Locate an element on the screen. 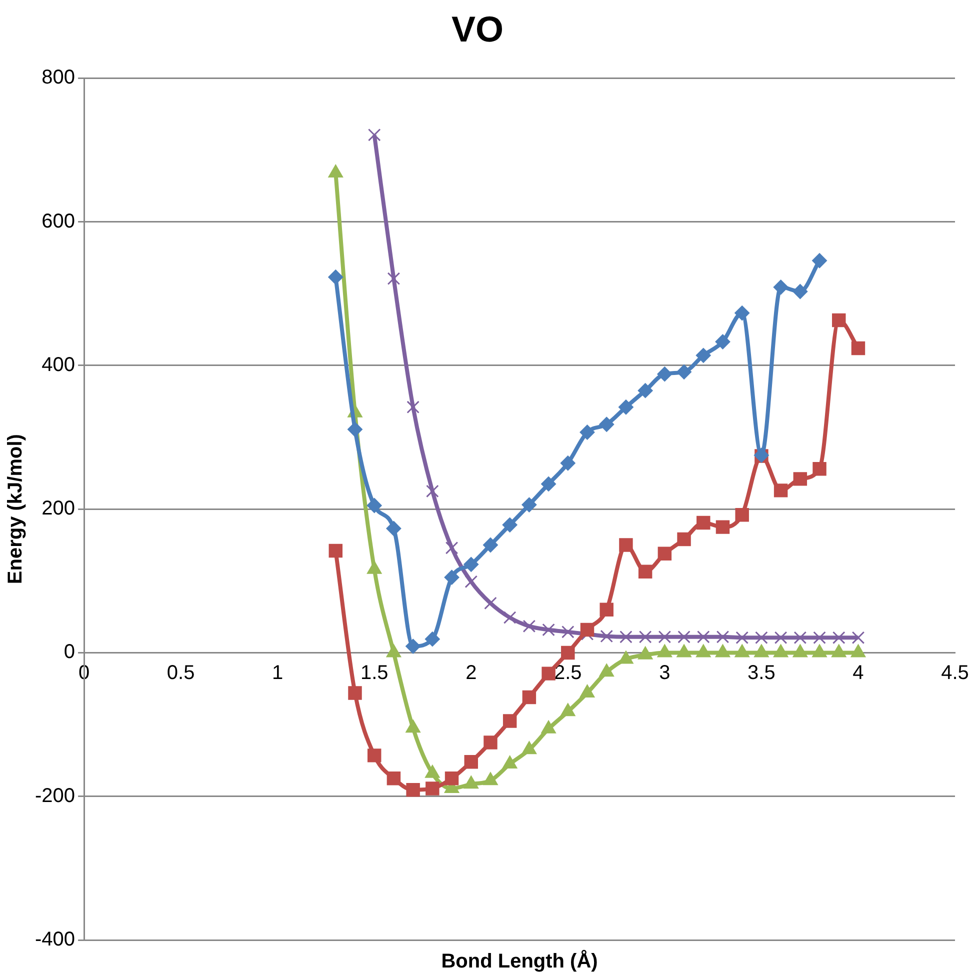 The width and height of the screenshot is (973, 974). y-tick-label: 400 is located at coordinates (59, 365).